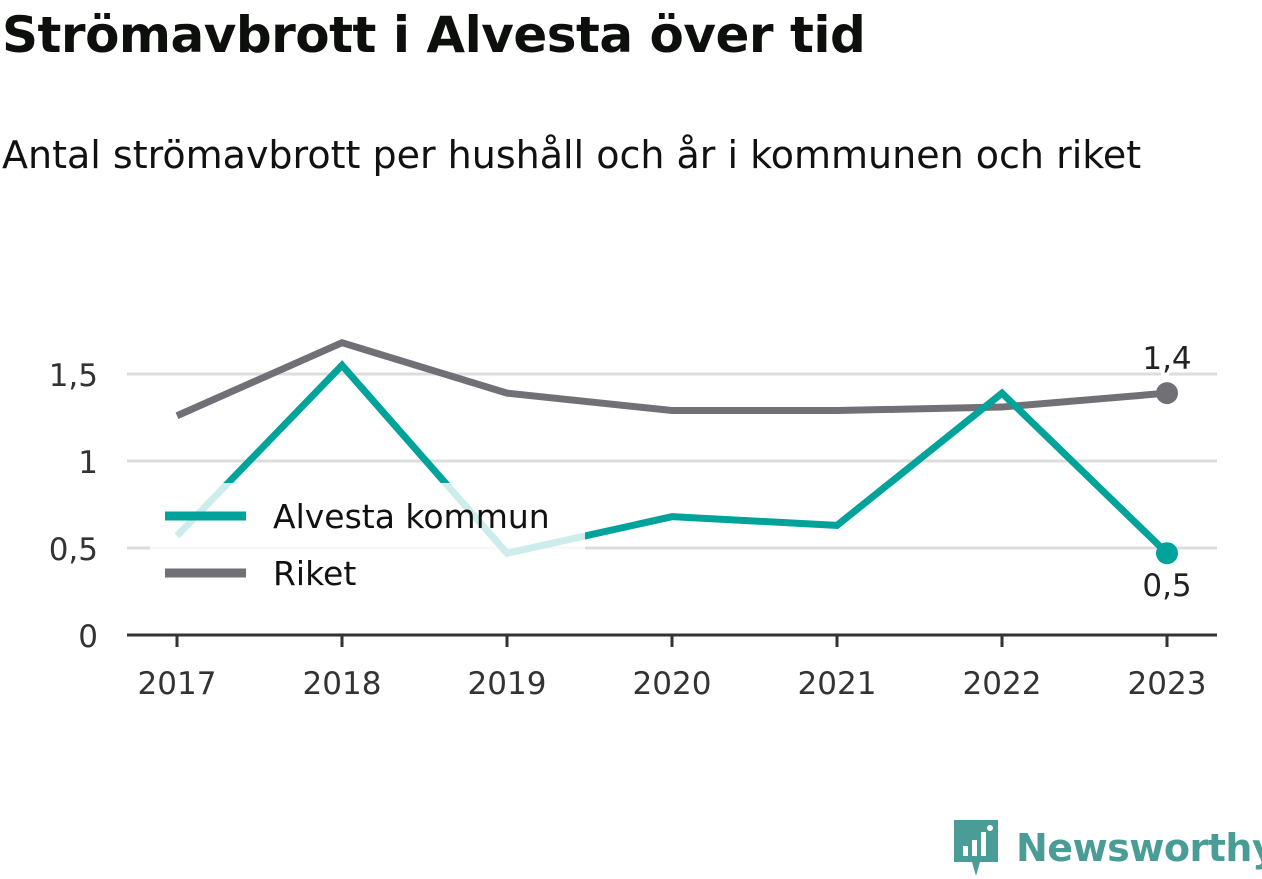  Describe the element at coordinates (507, 684) in the screenshot. I see `x-tick-label: 2019` at that location.